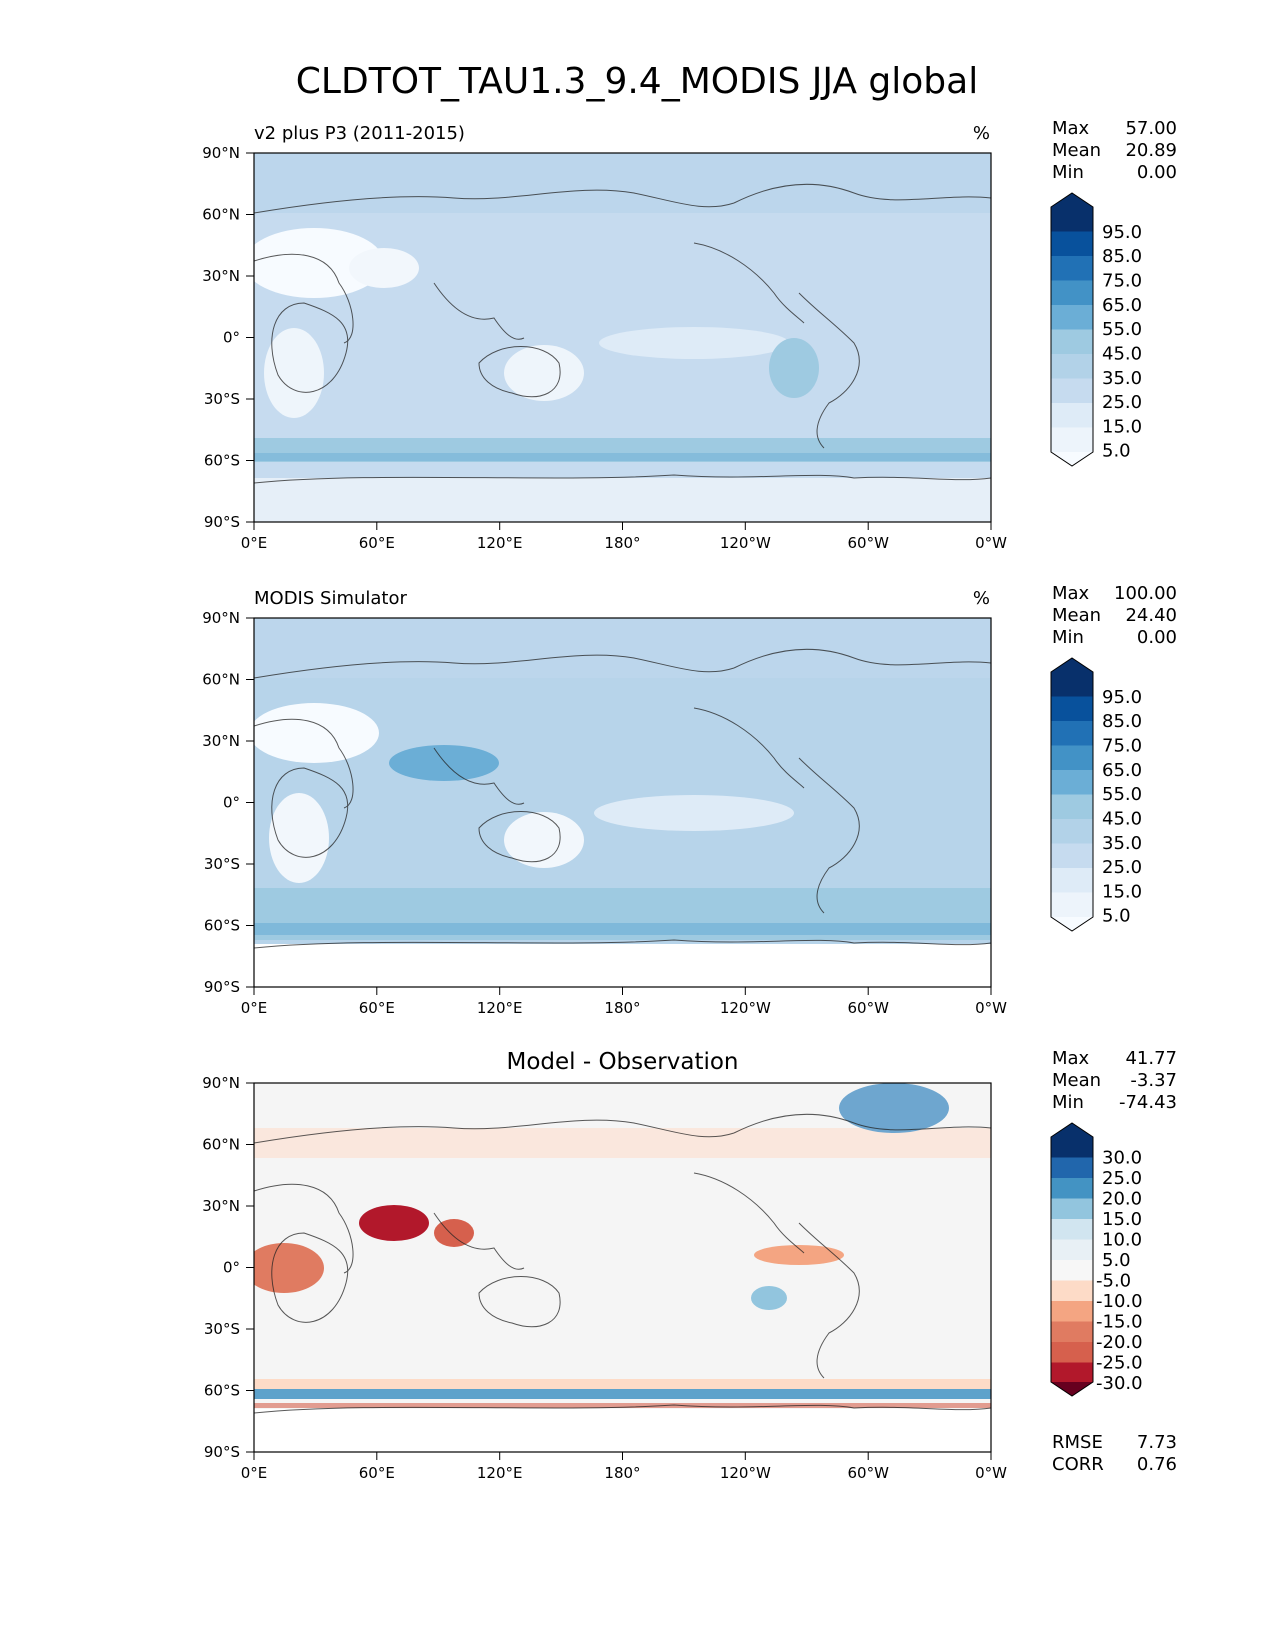 Image resolution: width=1275 pixels, height=1650 pixels. Describe the element at coordinates (444, 763) in the screenshot. I see `cloud-monsoon` at that location.